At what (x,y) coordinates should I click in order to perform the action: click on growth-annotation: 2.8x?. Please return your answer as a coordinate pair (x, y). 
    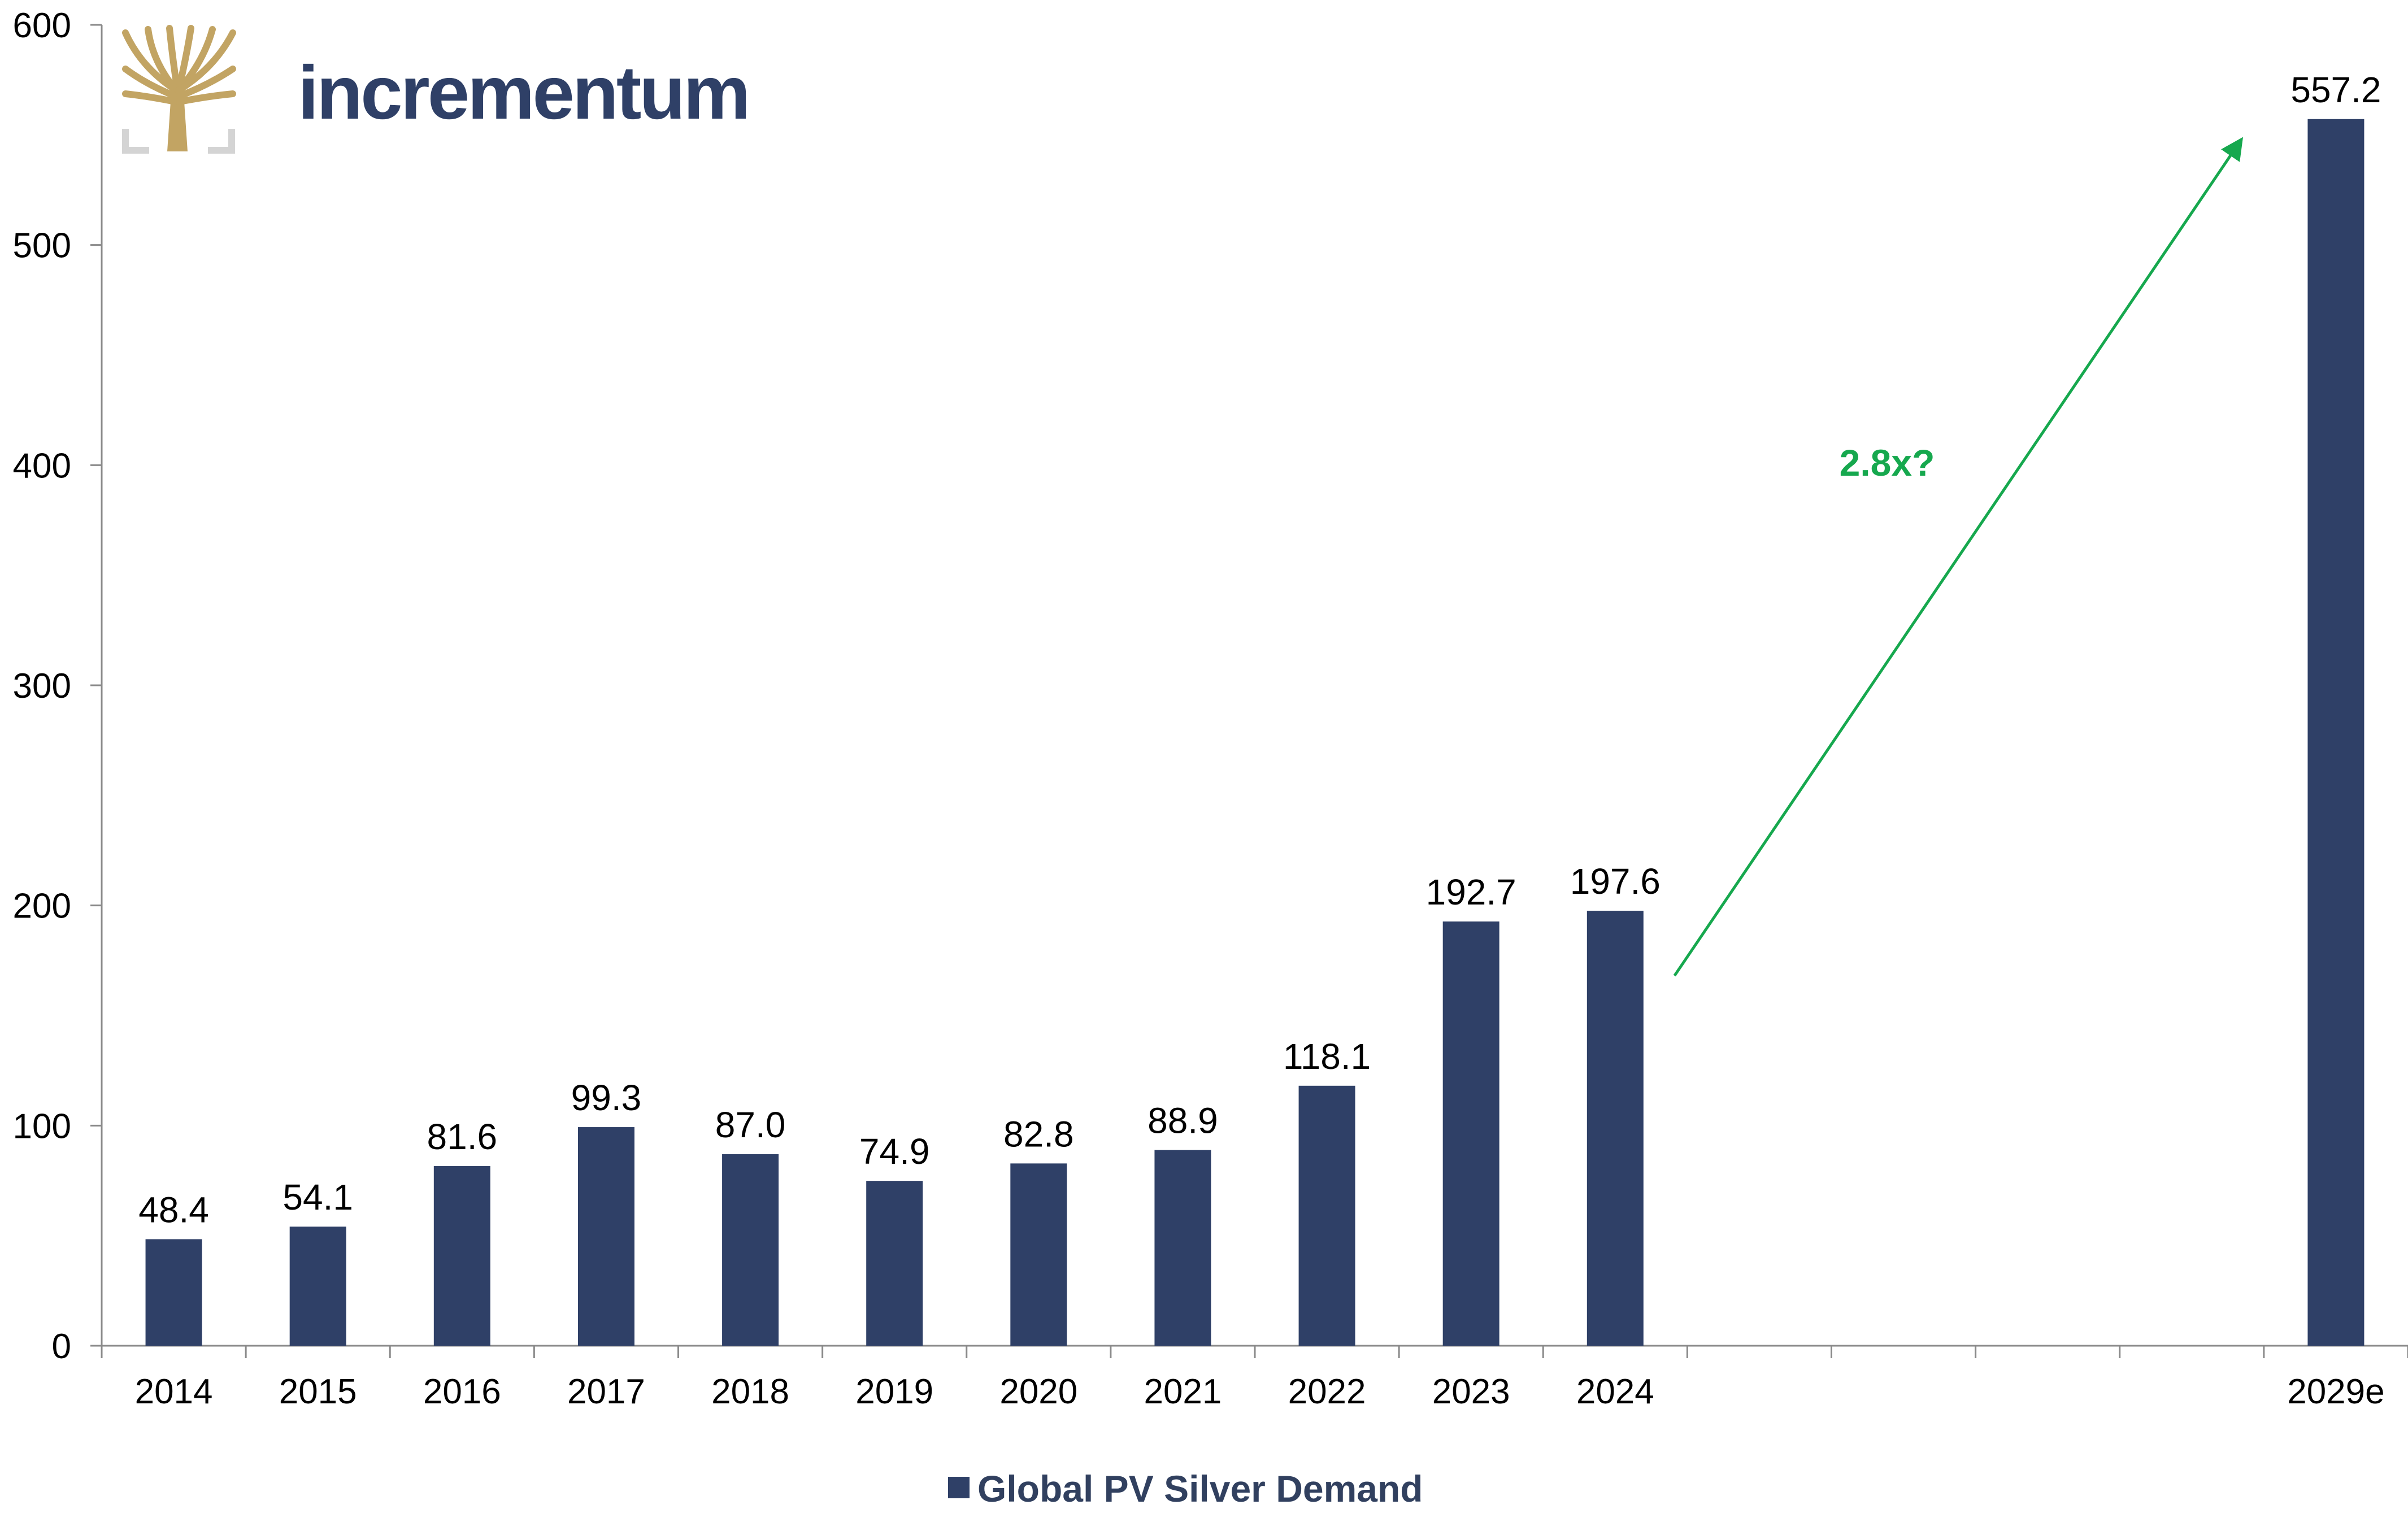
    Looking at the image, I should click on (1958, 557).